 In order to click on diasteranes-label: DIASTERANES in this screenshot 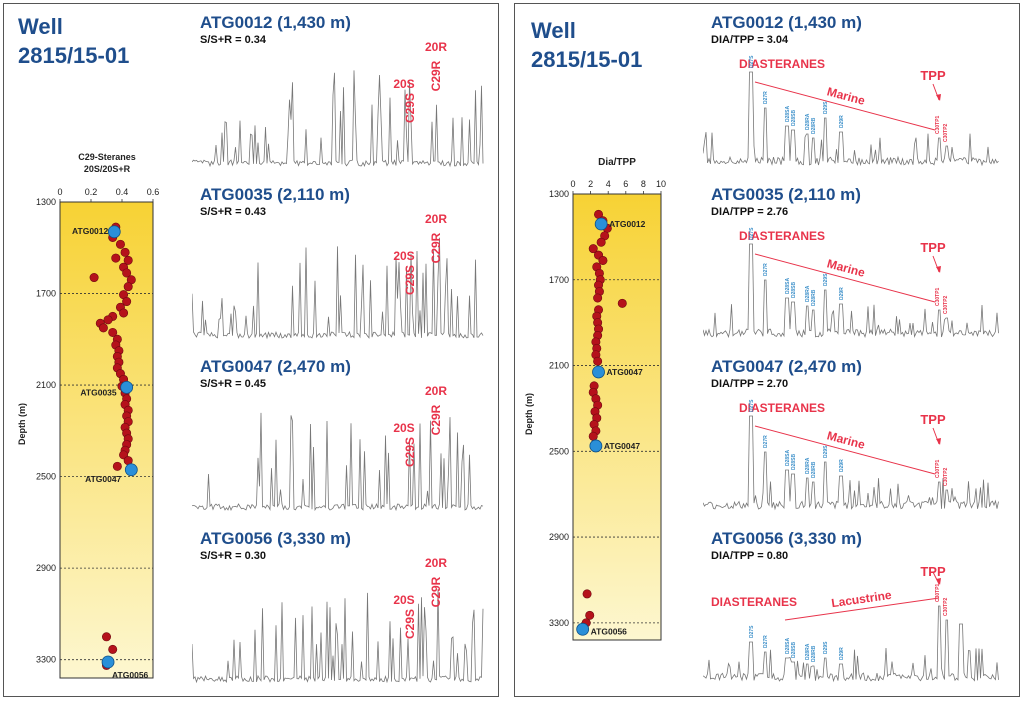, I will do `click(754, 602)`.